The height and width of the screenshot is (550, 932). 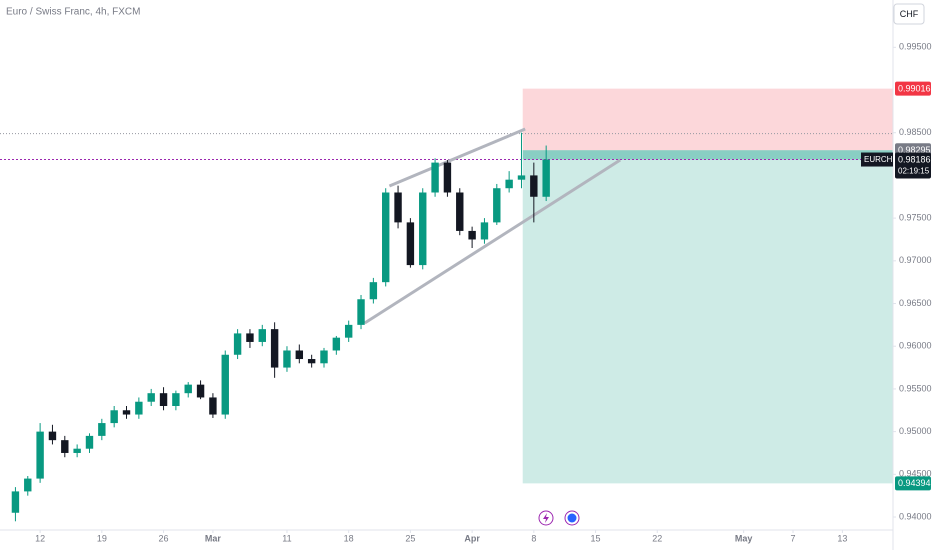 What do you see at coordinates (707, 155) in the screenshot?
I see `open-pnl-zone` at bounding box center [707, 155].